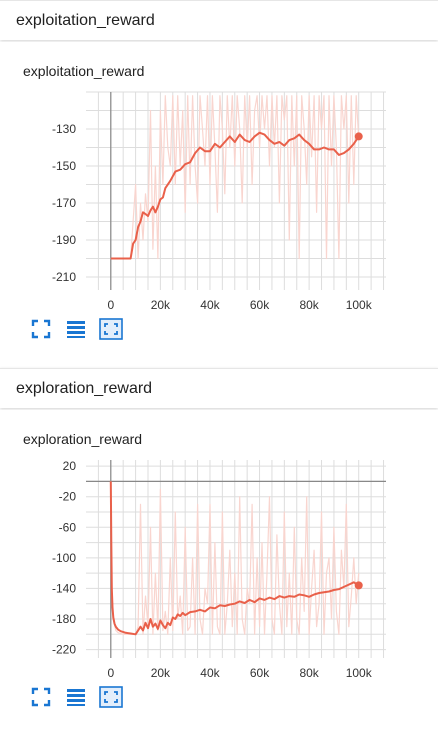  Describe the element at coordinates (64, 650) in the screenshot. I see `y-tick-label: -220` at that location.